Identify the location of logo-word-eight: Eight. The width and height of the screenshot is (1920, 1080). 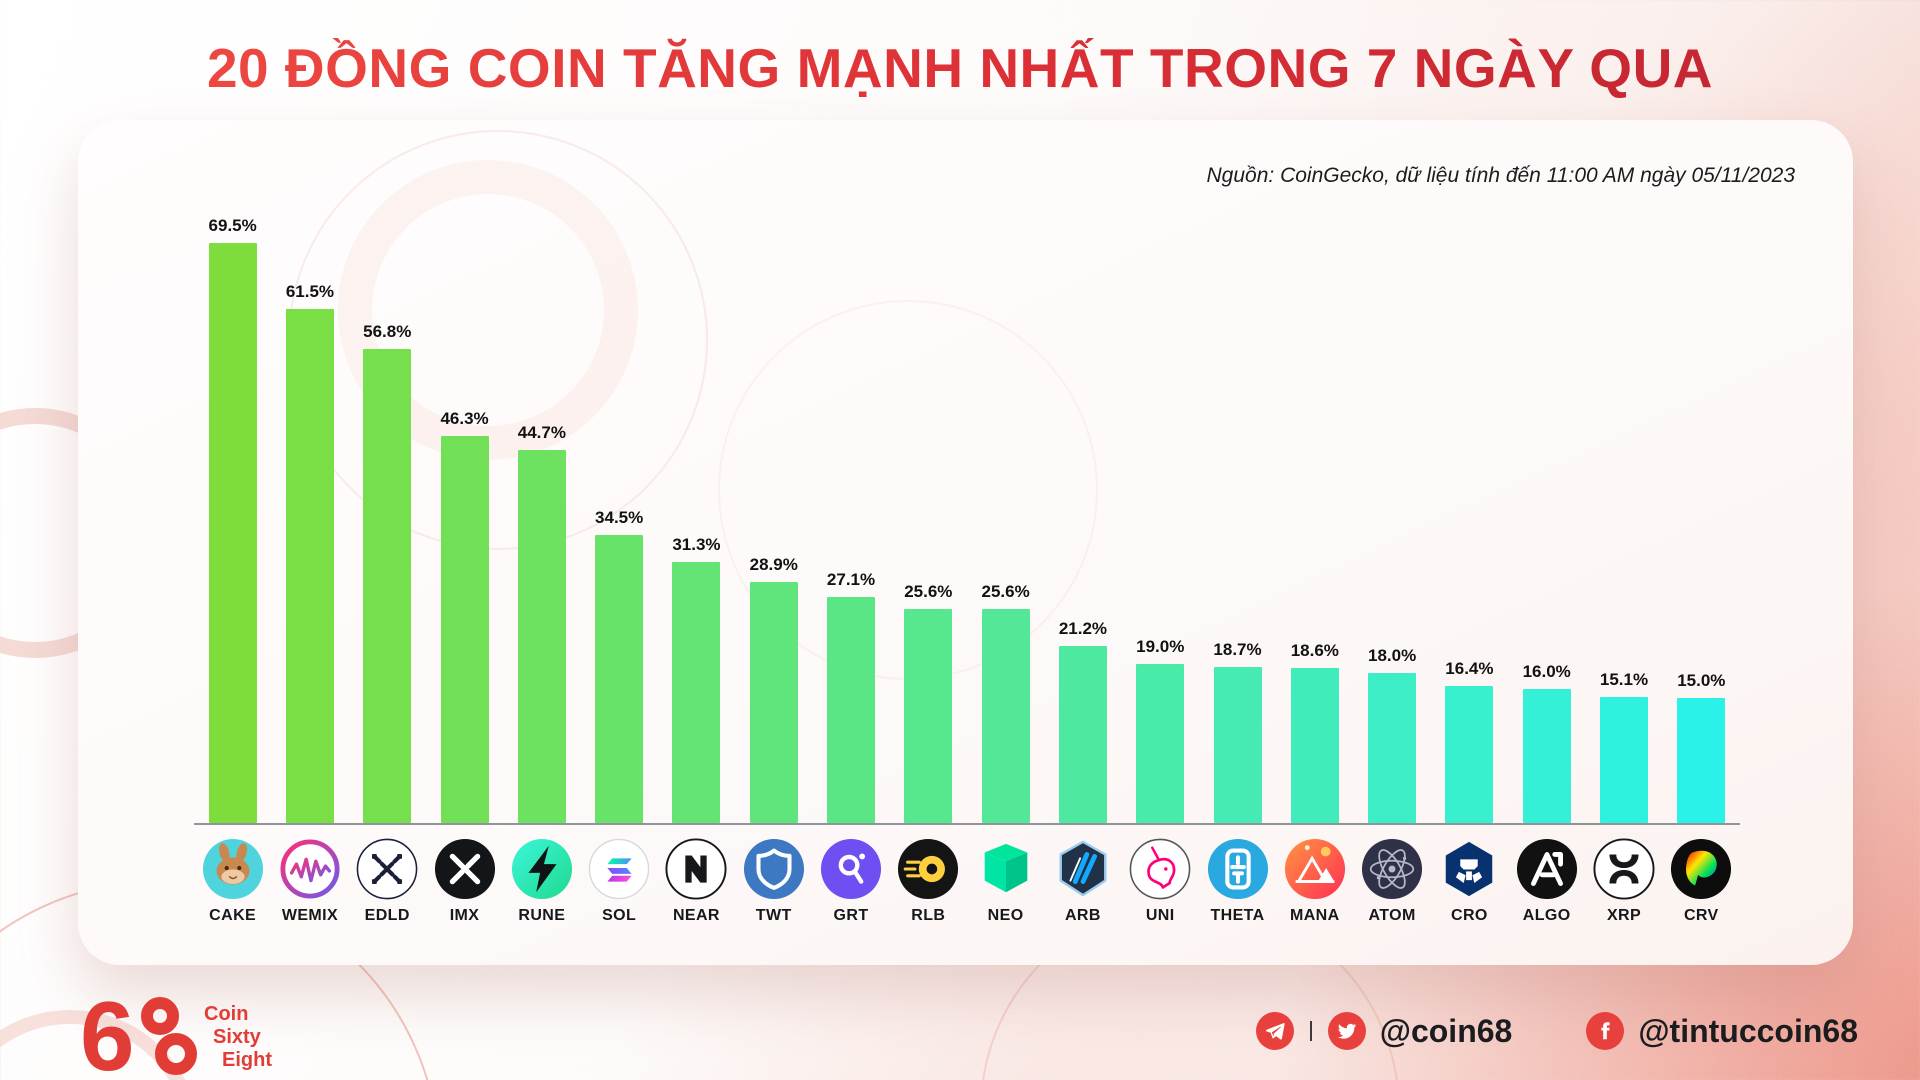
(247, 1060).